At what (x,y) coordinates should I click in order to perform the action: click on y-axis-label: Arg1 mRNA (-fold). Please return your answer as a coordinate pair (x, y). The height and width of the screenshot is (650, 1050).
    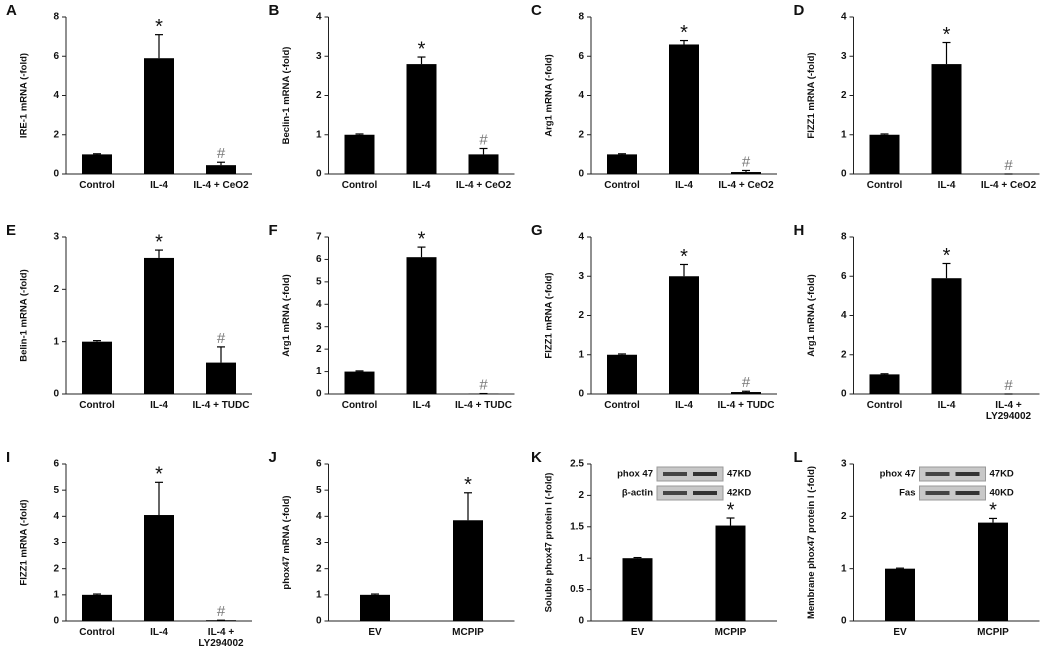
    Looking at the image, I should click on (811, 315).